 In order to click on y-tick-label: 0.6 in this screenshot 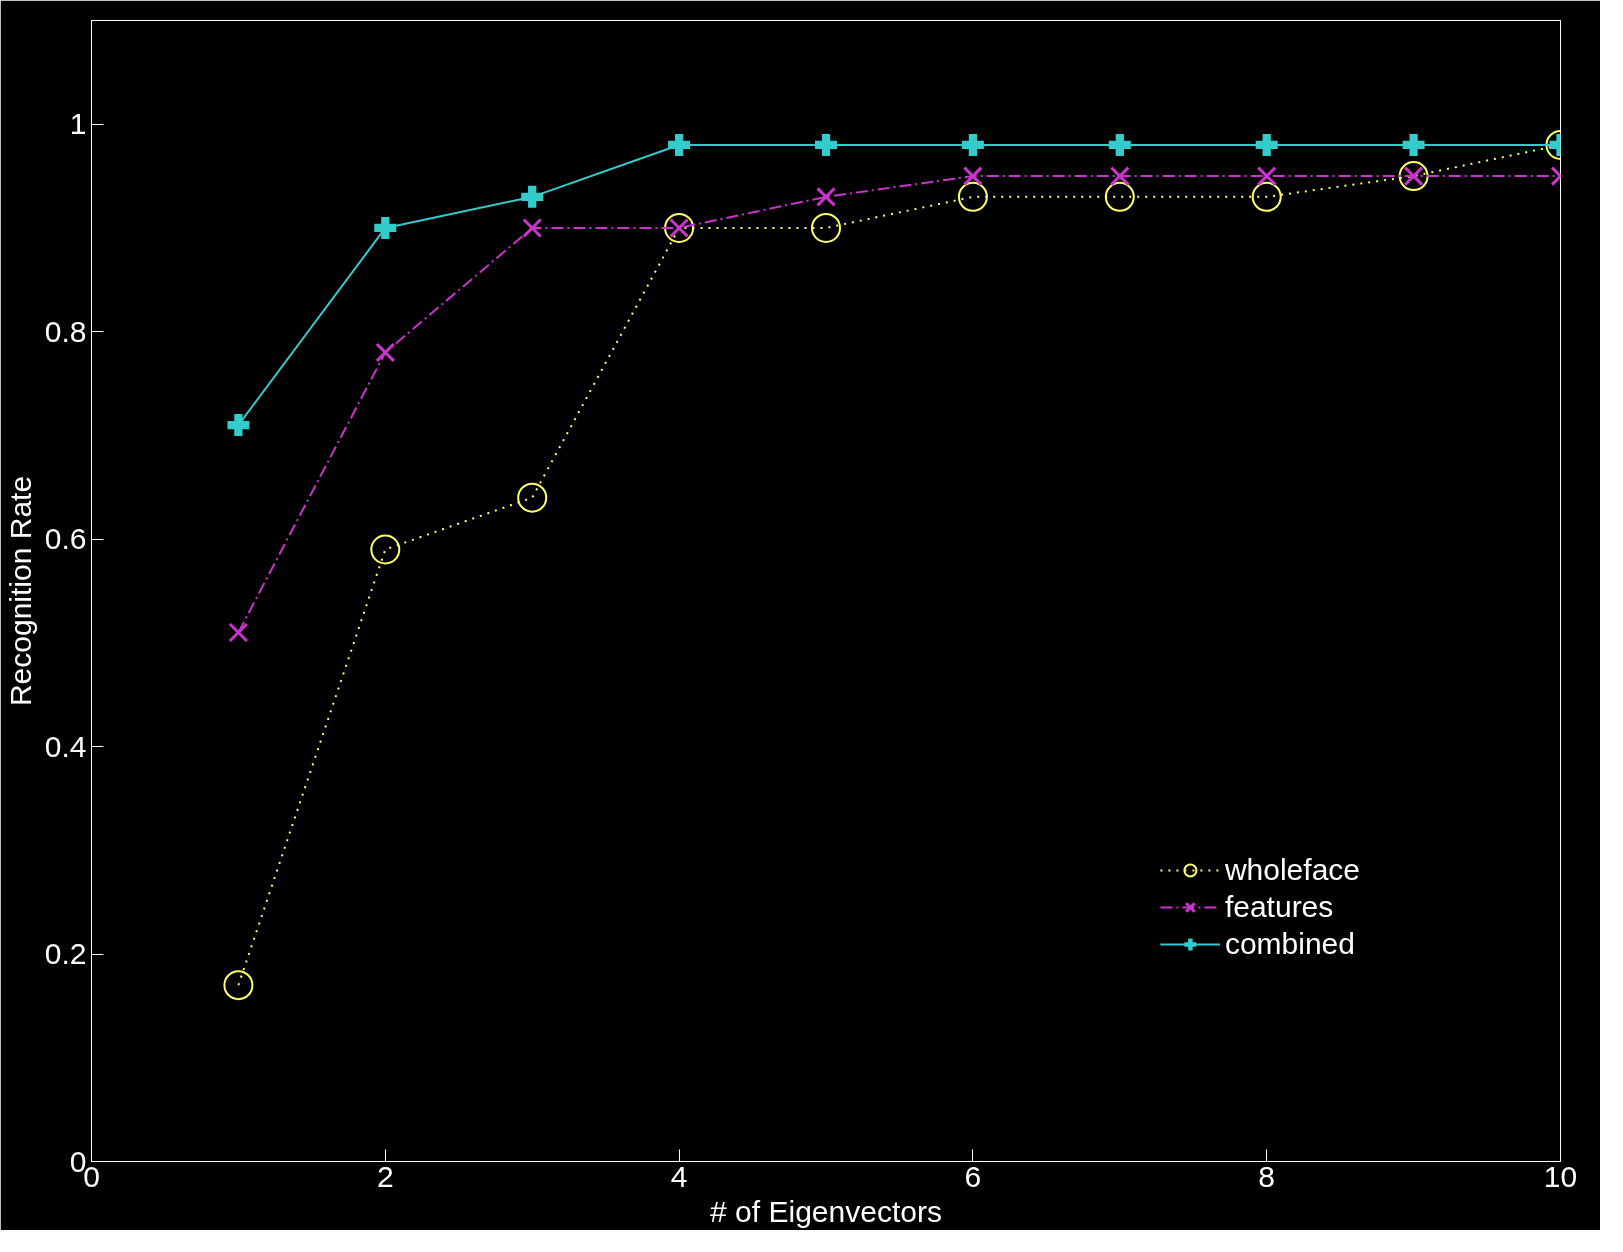, I will do `click(65, 539)`.